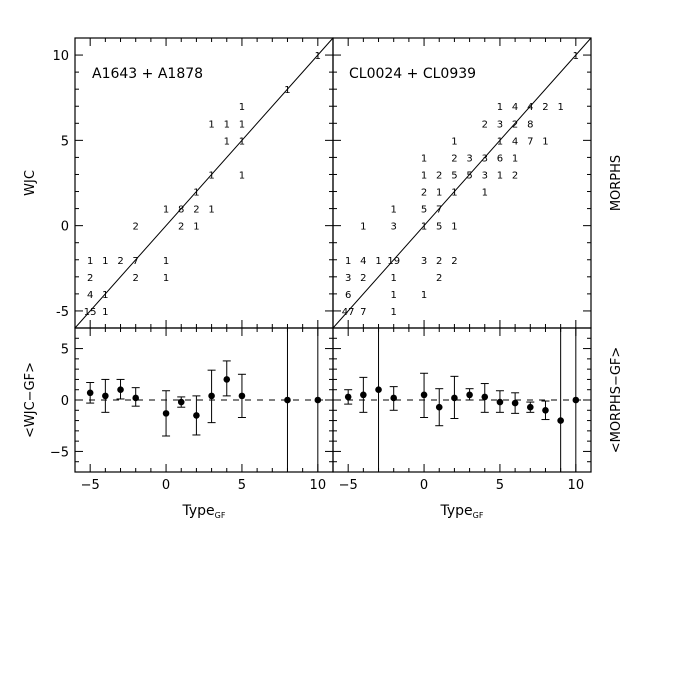 The width and height of the screenshot is (692, 692). What do you see at coordinates (178, 423) in the screenshot?
I see `panel-wjc-residuals: <WJC−GF> TypeGF −5 0 5 10 −5 0 5` at bounding box center [178, 423].